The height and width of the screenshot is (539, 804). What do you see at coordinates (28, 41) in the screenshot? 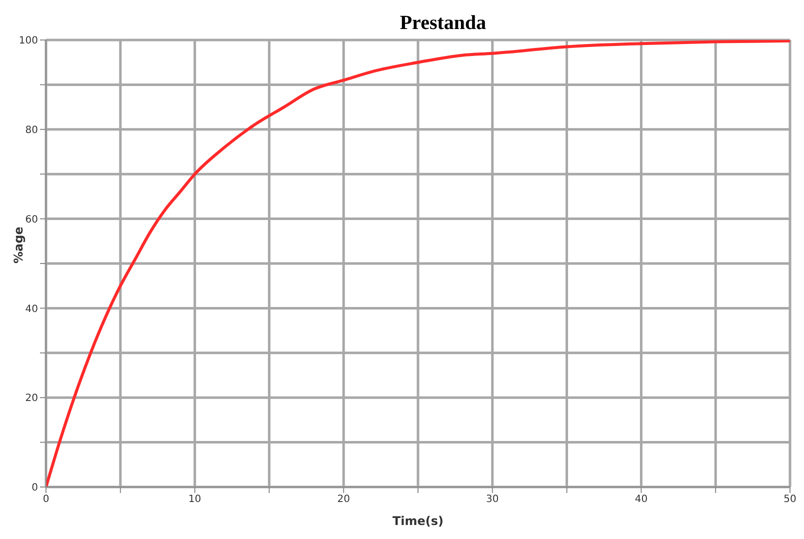
I see `y-tick-label: 100` at bounding box center [28, 41].